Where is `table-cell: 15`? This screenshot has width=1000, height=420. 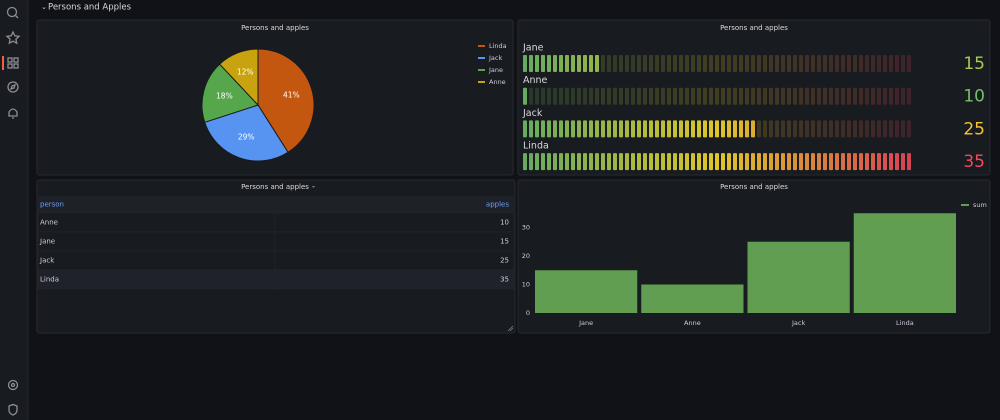
table-cell: 15 is located at coordinates (504, 242).